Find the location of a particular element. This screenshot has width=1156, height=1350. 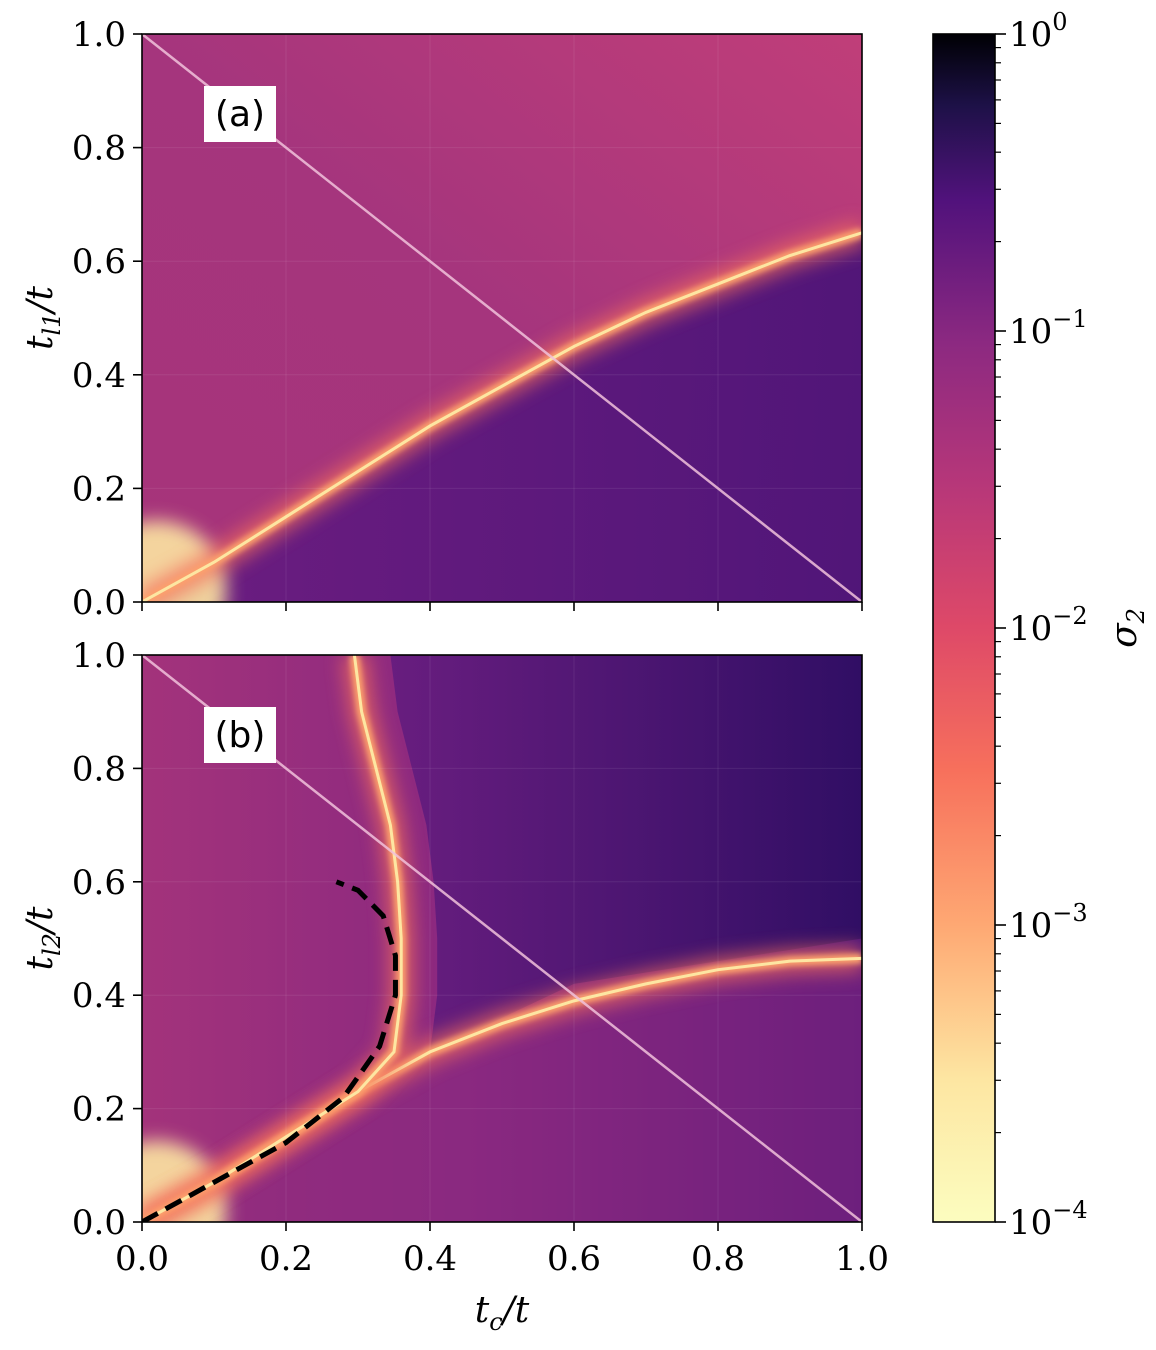

dashed-boundary-curve is located at coordinates (270, 1050).